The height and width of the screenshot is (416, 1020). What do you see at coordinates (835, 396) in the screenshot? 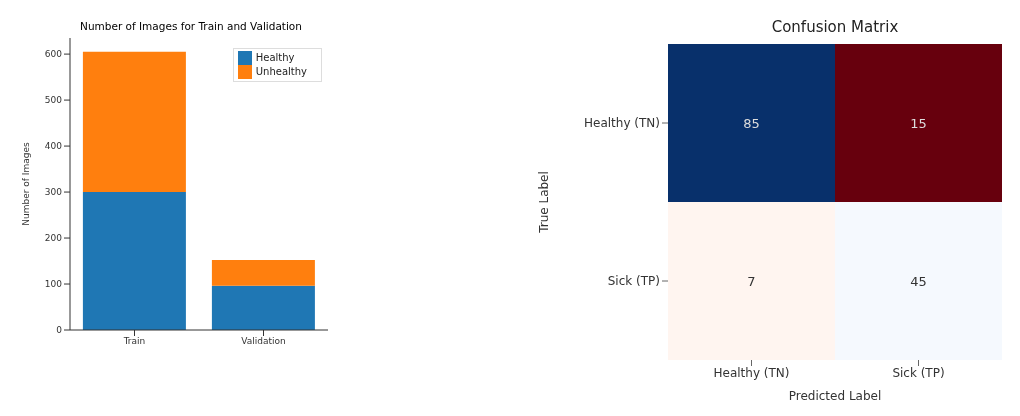
I see `x-axis-title: Predicted Label` at bounding box center [835, 396].